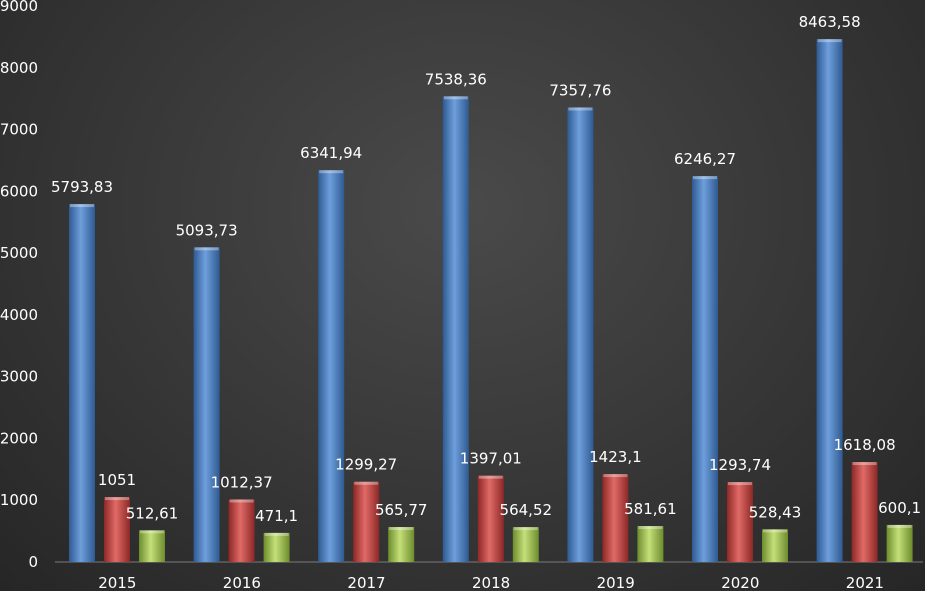 The height and width of the screenshot is (591, 925). I want to click on y-tick-label: 7000, so click(19, 130).